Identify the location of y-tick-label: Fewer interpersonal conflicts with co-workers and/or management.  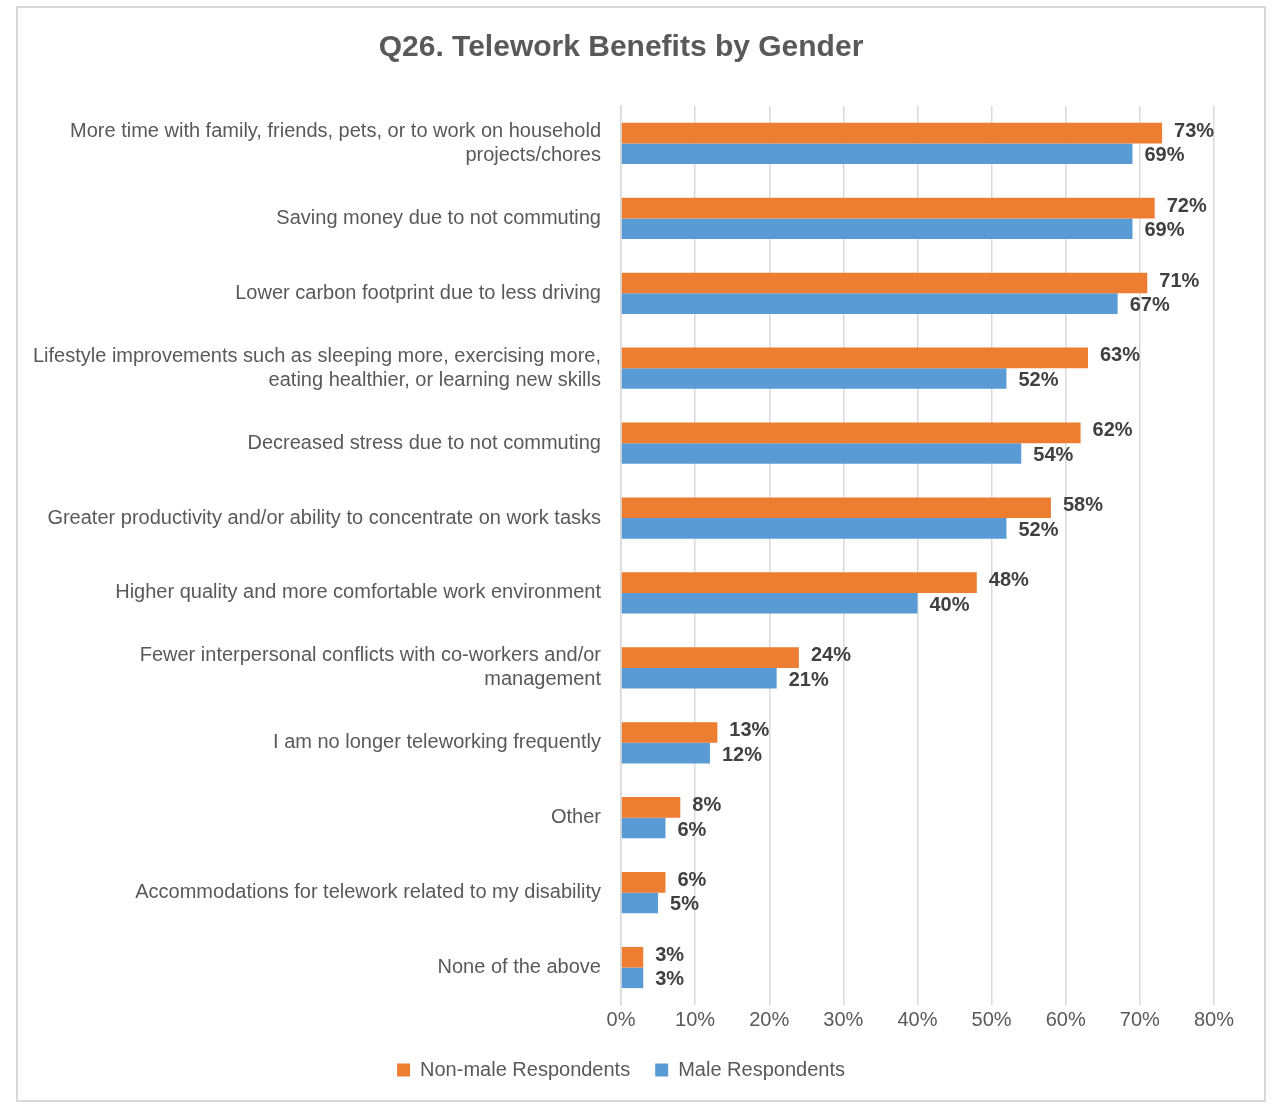
(370, 666).